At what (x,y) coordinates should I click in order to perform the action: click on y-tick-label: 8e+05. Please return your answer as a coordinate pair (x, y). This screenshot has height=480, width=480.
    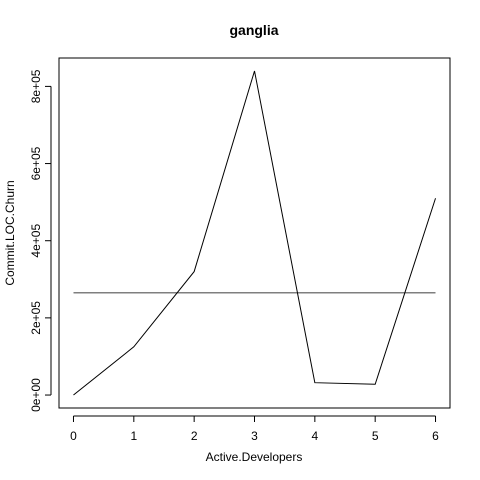
    Looking at the image, I should click on (36, 86).